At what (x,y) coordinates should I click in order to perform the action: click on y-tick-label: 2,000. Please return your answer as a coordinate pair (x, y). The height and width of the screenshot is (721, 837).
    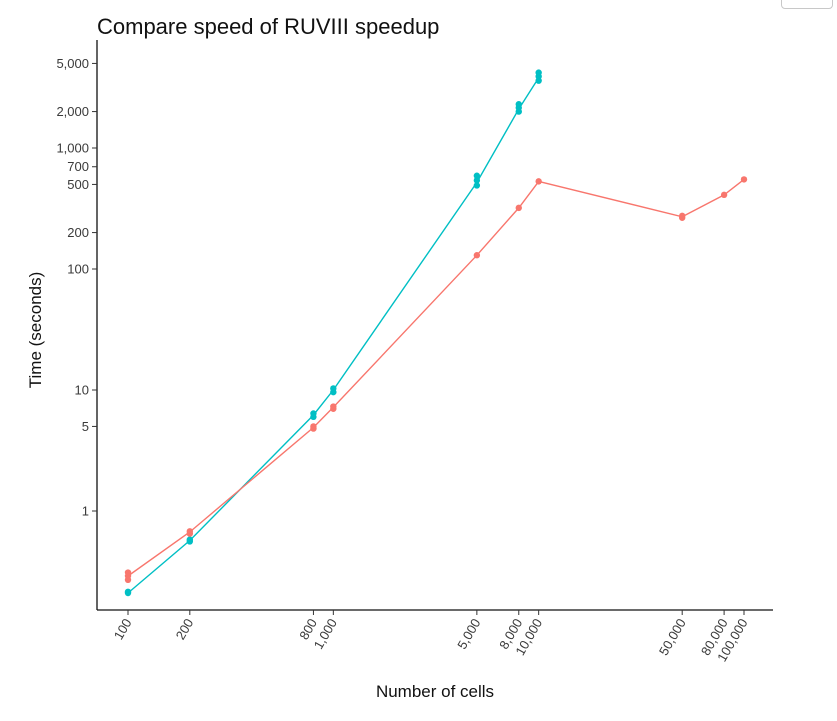
    Looking at the image, I should click on (72, 111).